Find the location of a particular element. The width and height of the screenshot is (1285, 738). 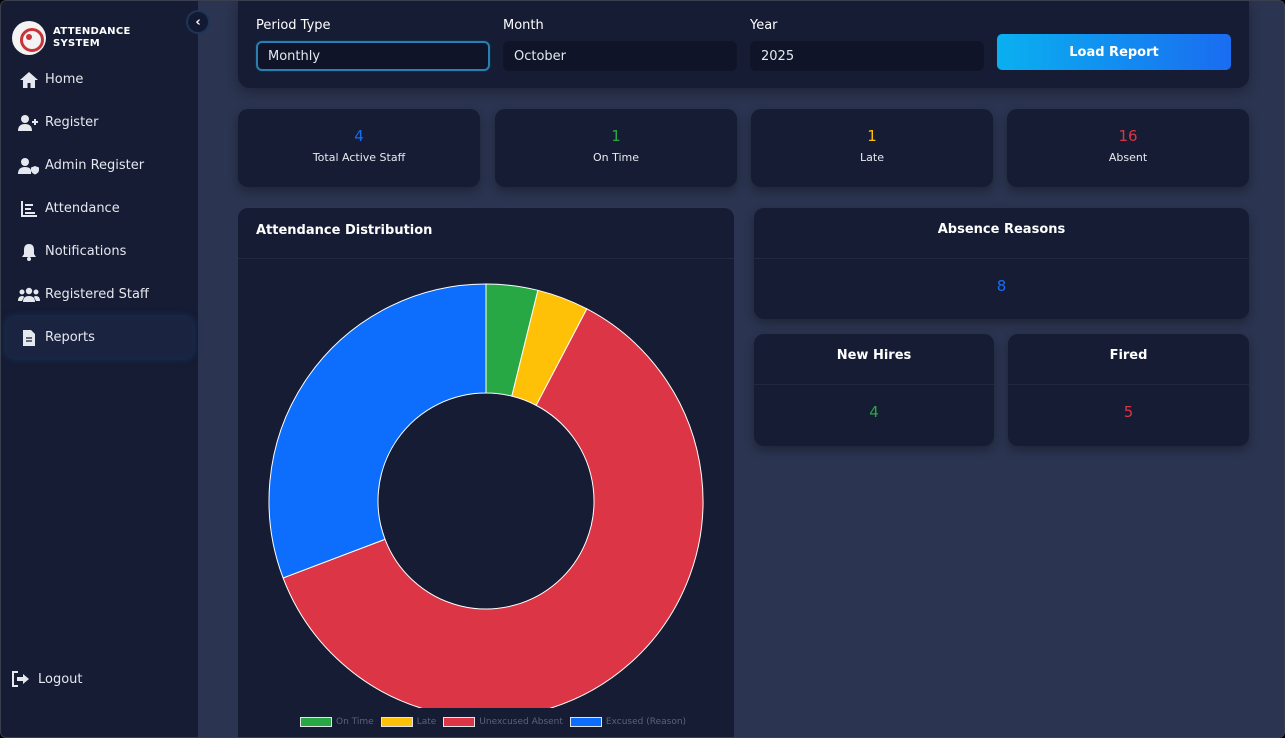

legend-item: On Time is located at coordinates (337, 722).